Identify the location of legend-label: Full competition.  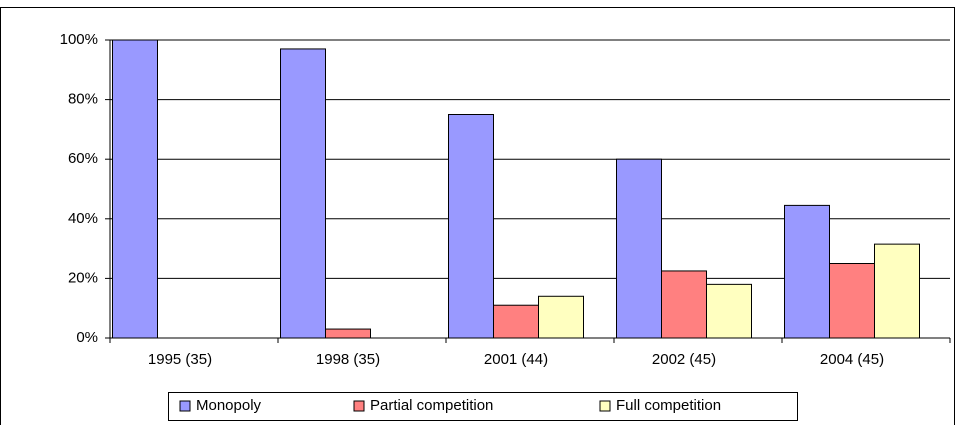
(668, 405).